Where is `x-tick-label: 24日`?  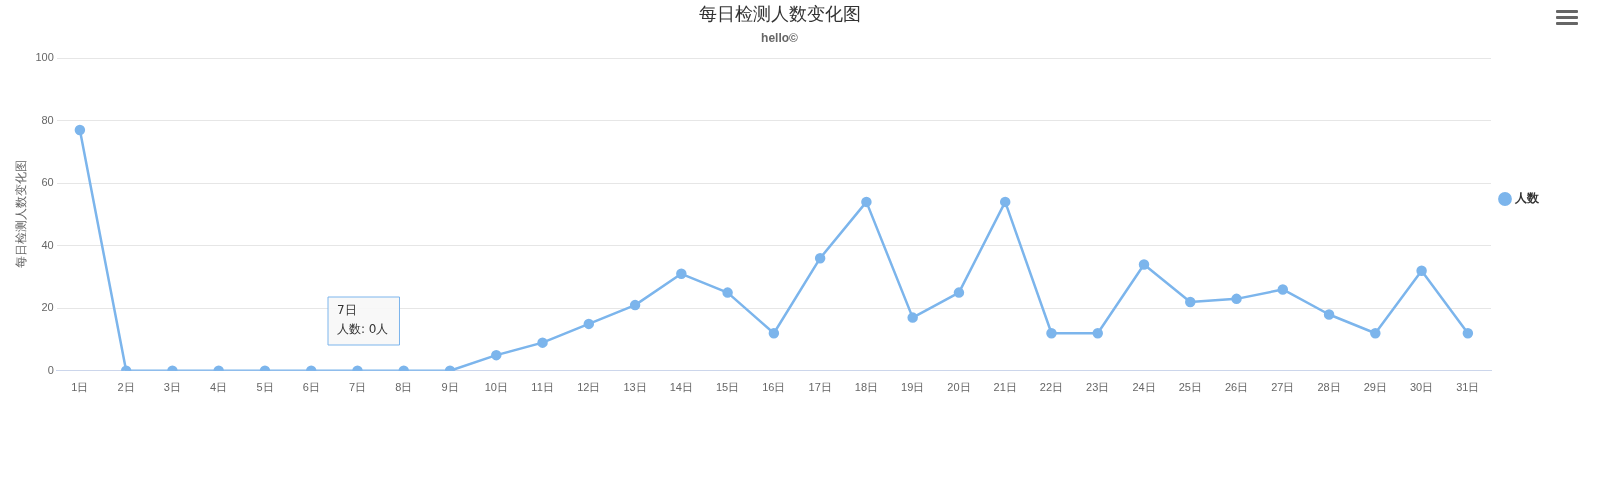
x-tick-label: 24日 is located at coordinates (1144, 387).